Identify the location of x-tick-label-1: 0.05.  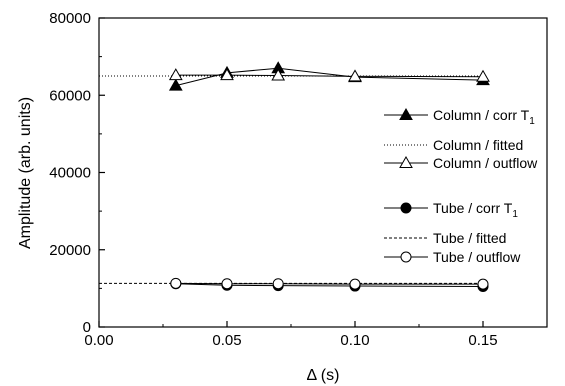
(226, 340).